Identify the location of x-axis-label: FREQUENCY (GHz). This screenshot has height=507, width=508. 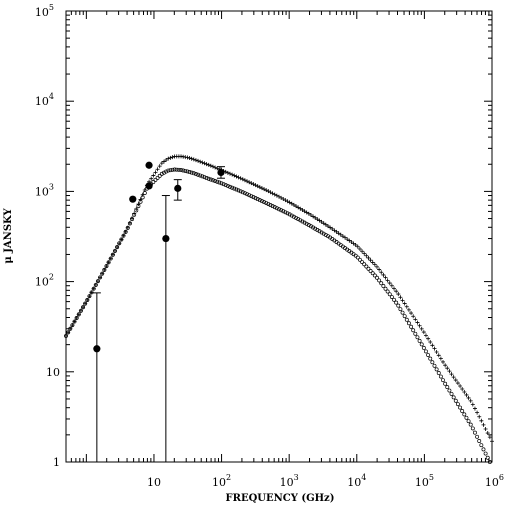
(280, 498).